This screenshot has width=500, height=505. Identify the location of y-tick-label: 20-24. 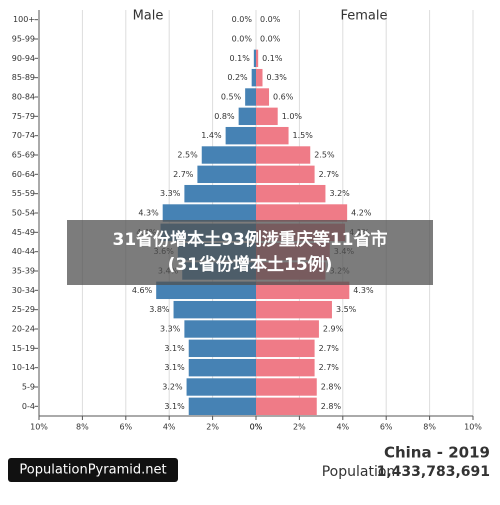
(23, 329).